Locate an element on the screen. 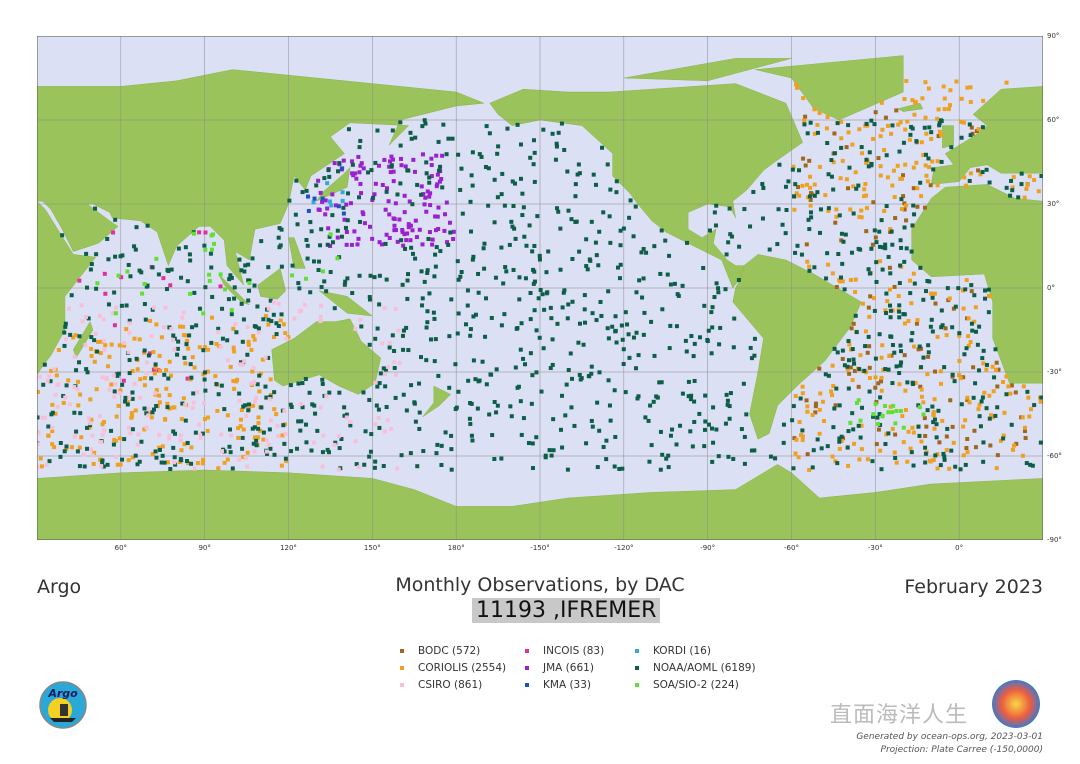 The width and height of the screenshot is (1080, 764). legend-swatch is located at coordinates (402, 668).